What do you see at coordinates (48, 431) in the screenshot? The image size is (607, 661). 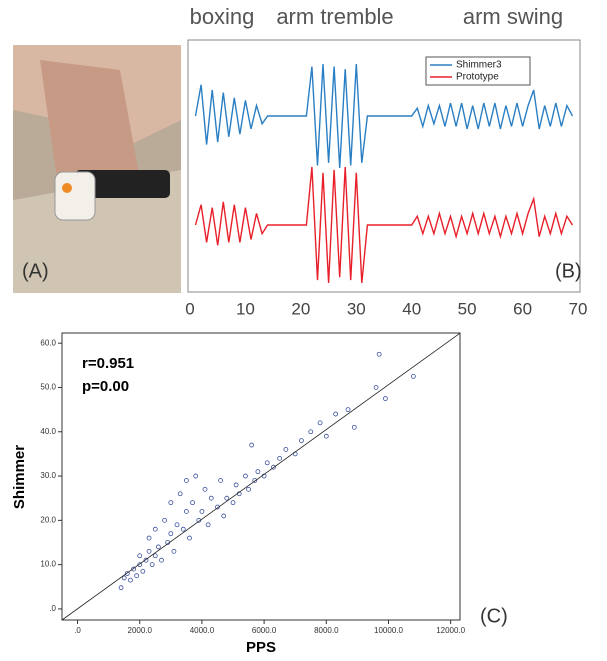 I see `y-tick-label: 40.0` at bounding box center [48, 431].